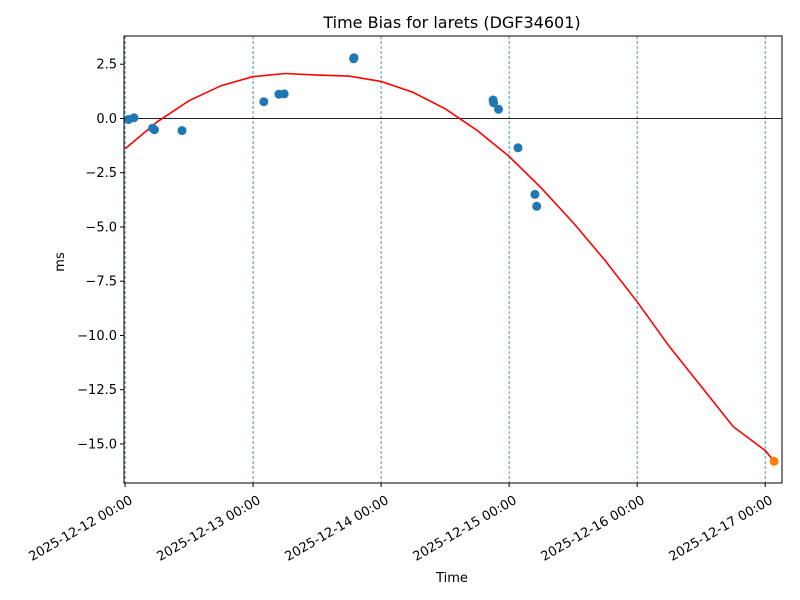 Image resolution: width=800 pixels, height=600 pixels. What do you see at coordinates (100, 255) in the screenshot?
I see `y-axis: 2.5 0.0 −2.5 −5.0 −7.5 −10.0 −12.5 −15.0` at bounding box center [100, 255].